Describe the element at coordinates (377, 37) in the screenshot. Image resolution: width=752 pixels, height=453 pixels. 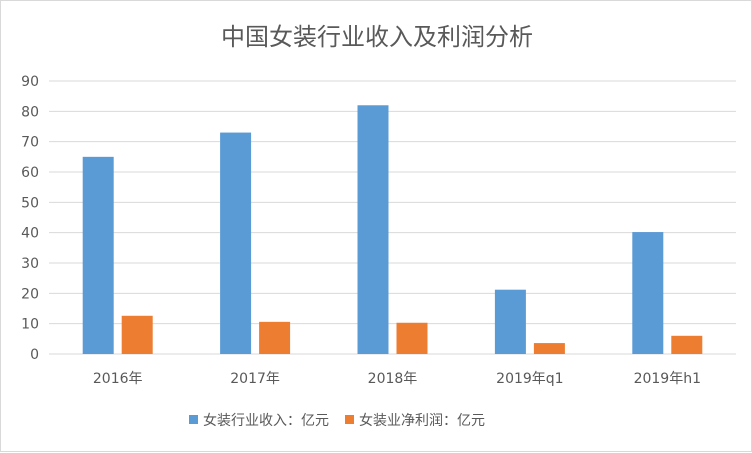
I see `chart-title: 中国女装行业收入及利润分析` at that location.